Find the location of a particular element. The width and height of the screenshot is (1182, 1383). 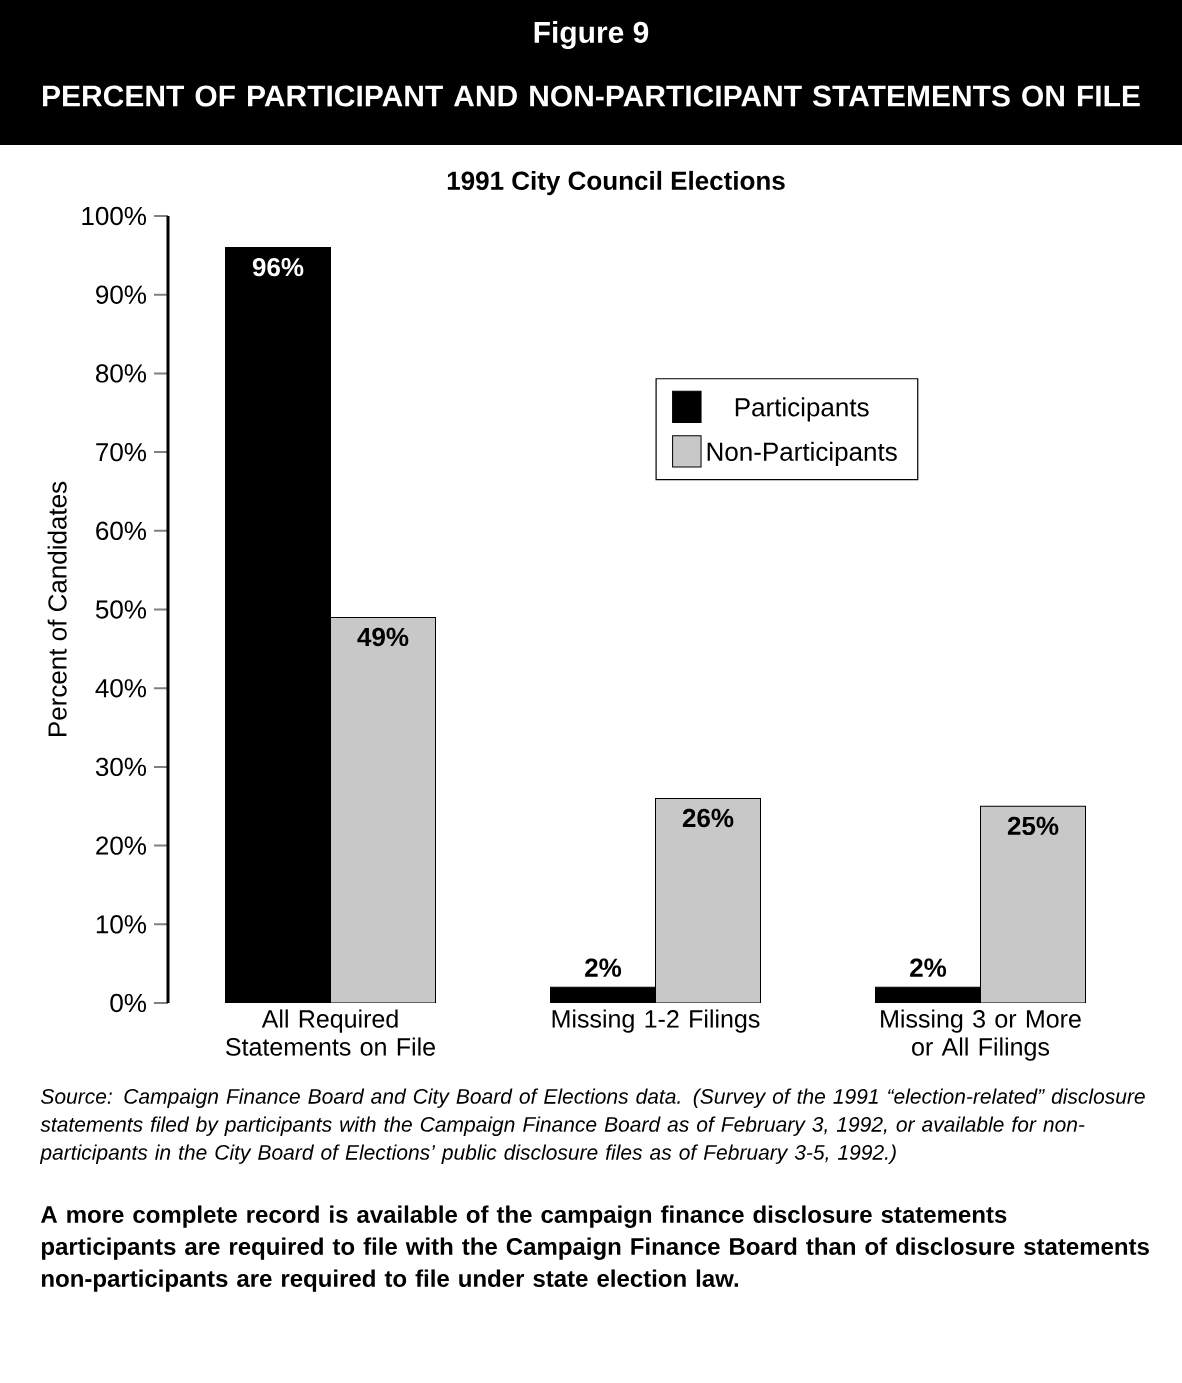

text: 1991 City Council Elections is located at coordinates (616, 183).